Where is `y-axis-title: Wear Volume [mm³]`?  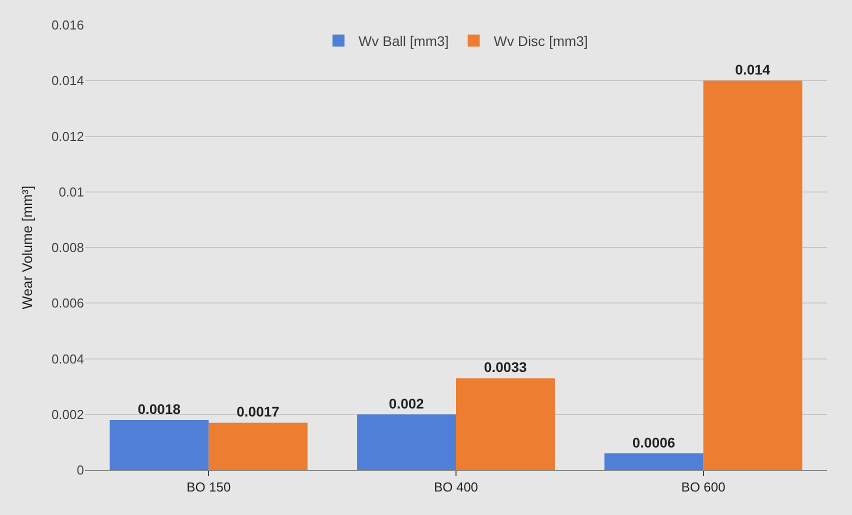 y-axis-title: Wear Volume [mm³] is located at coordinates (27, 248).